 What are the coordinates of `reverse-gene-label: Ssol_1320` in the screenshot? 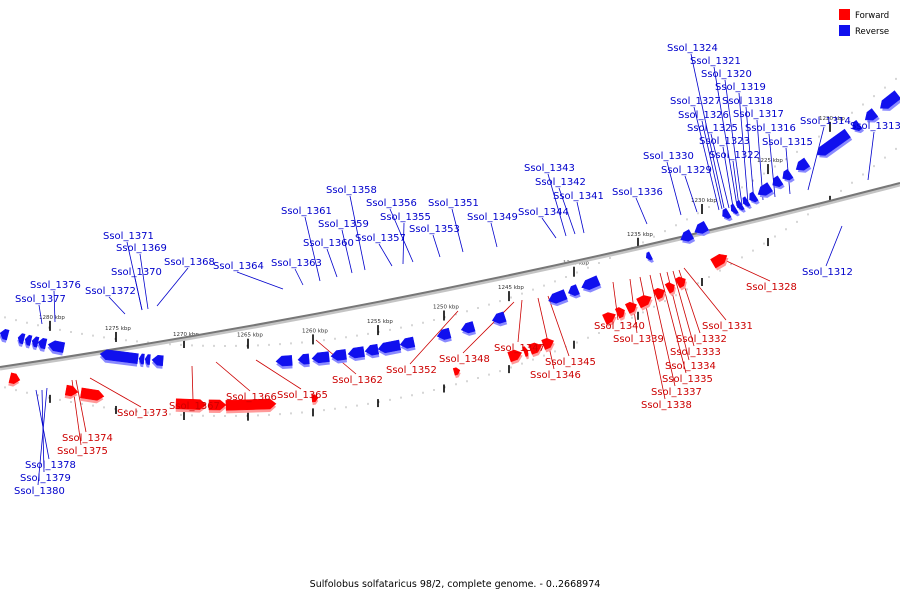 It's located at (726, 74).